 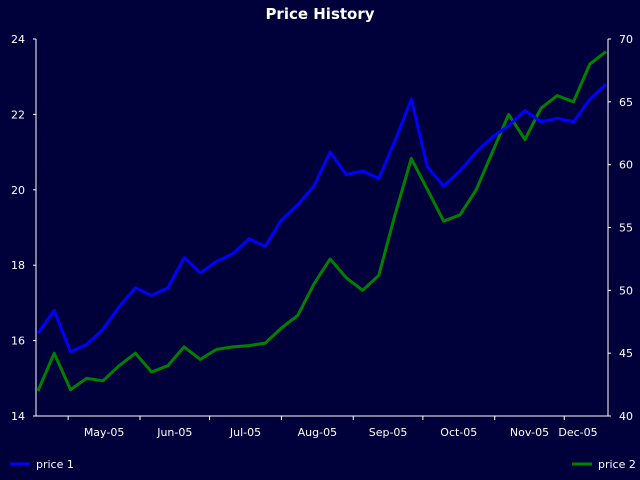 I want to click on y-left-tick-label: 20, so click(x=18, y=190).